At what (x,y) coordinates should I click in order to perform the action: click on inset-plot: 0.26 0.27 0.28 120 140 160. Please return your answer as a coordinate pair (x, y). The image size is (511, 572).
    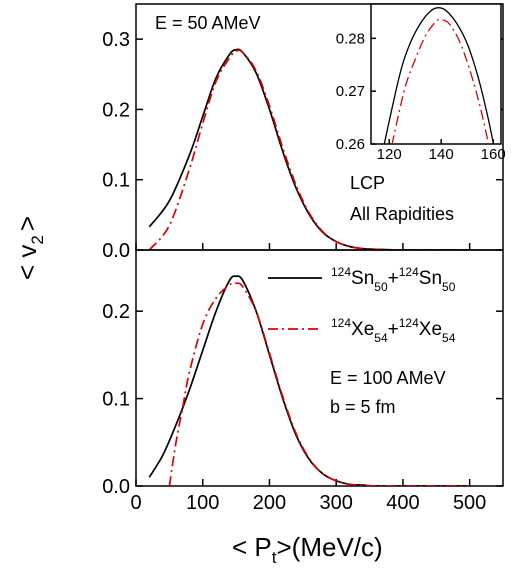
    Looking at the image, I should click on (421, 83).